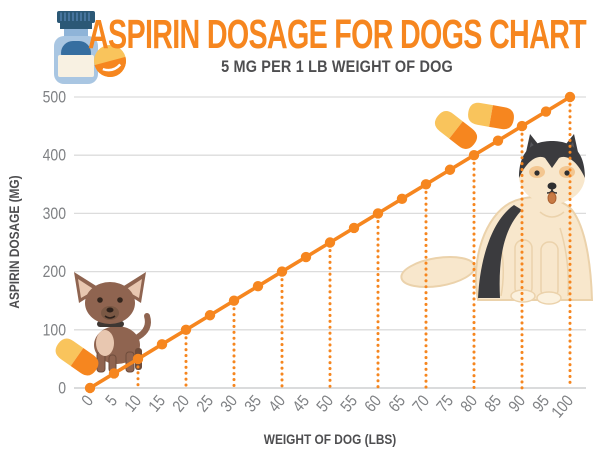  Describe the element at coordinates (76, 66) in the screenshot. I see `bottle-label` at that location.